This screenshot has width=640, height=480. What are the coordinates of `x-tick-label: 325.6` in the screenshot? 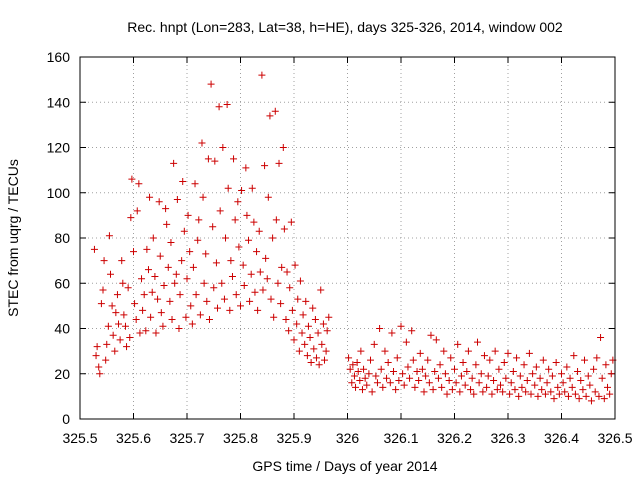 It's located at (133, 438).